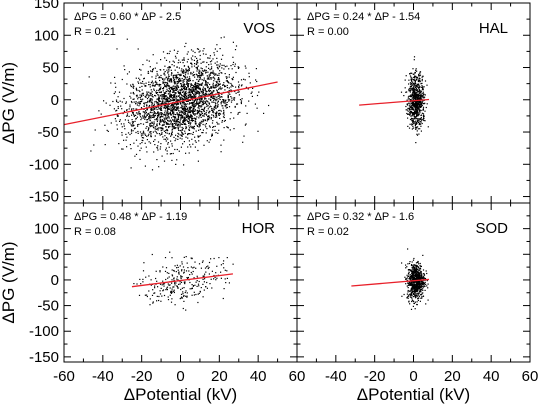  What do you see at coordinates (180, 394) in the screenshot?
I see `x-axis-label-left: ΔPotential (kV)` at bounding box center [180, 394].